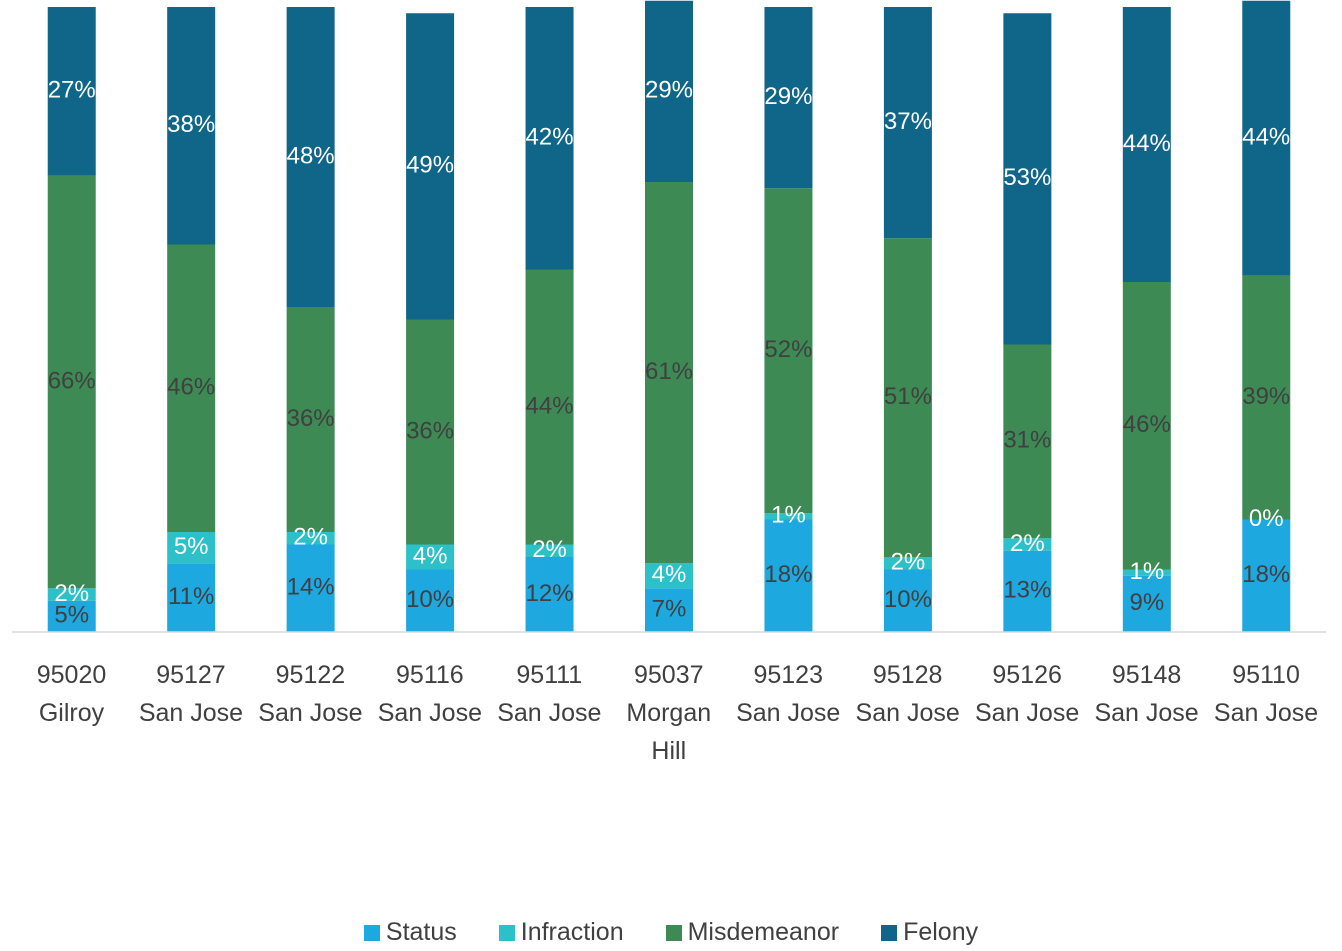 This screenshot has width=1342, height=951. Describe the element at coordinates (1266, 694) in the screenshot. I see `x-tick-label: 95110 San Jose` at that location.